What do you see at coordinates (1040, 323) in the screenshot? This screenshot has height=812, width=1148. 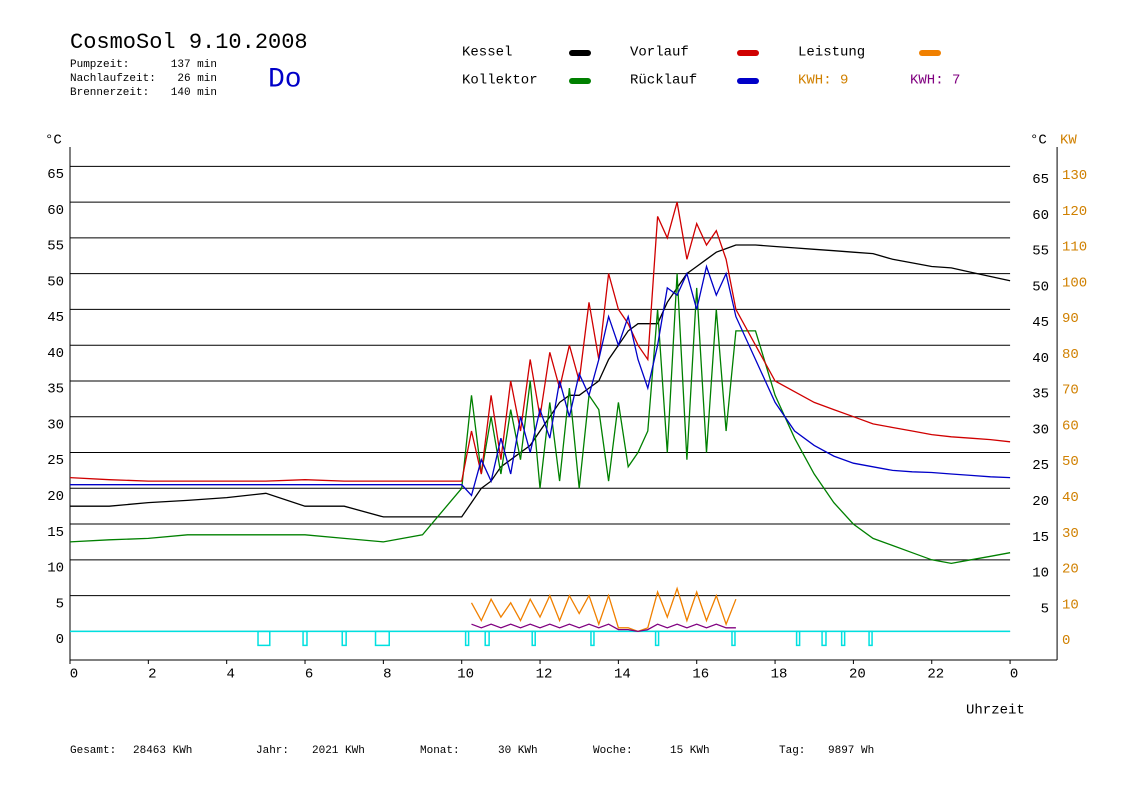 I see `y-tick-label-right: 45` at bounding box center [1040, 323].